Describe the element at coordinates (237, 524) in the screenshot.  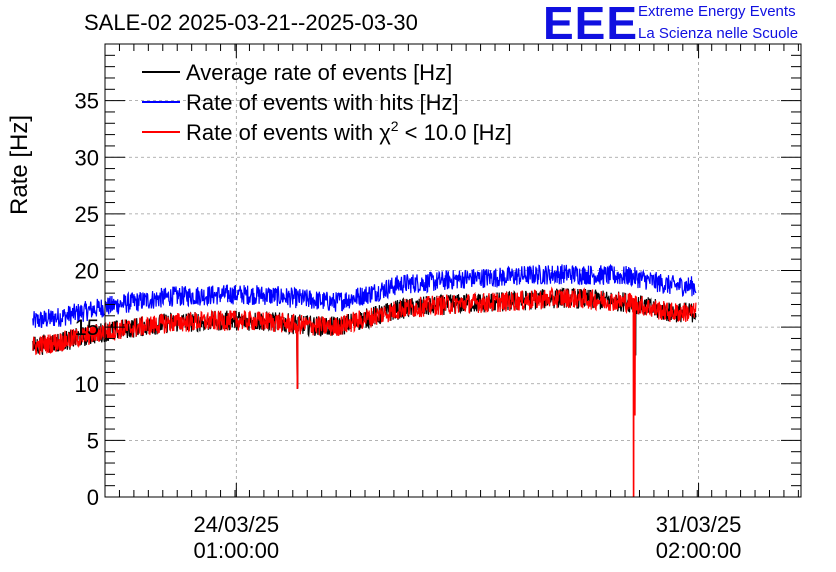
I see `x-tick-label-date: 24/03/25` at that location.